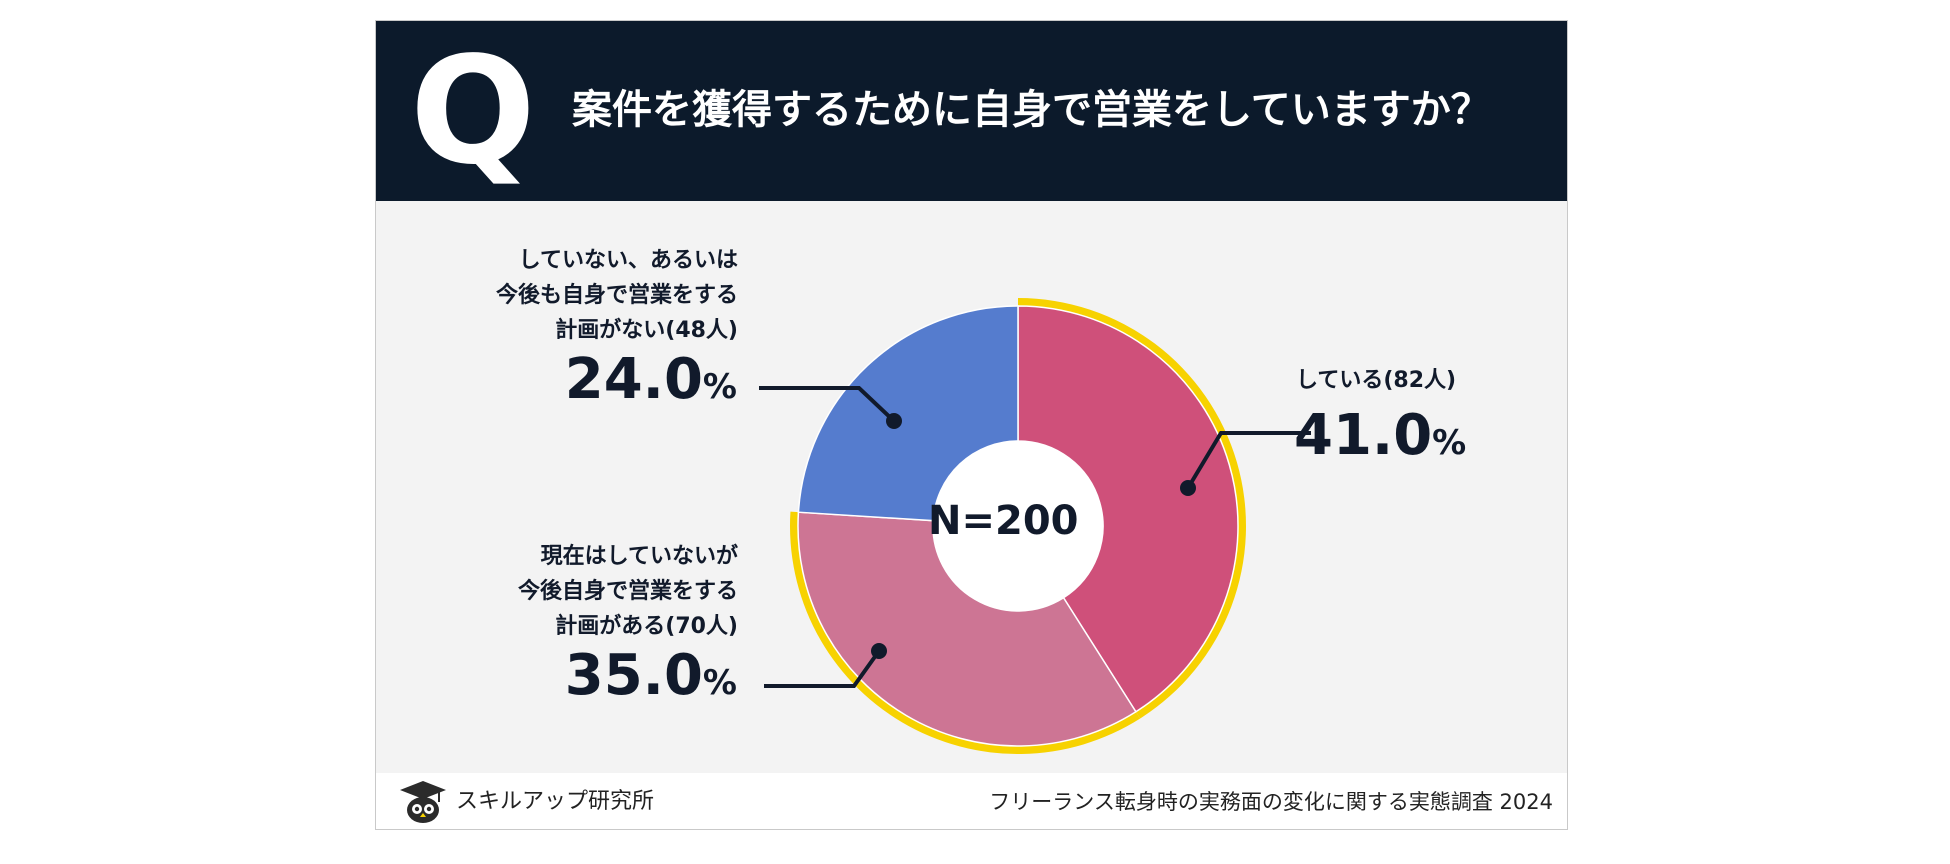 This screenshot has height=864, width=1950. What do you see at coordinates (1376, 380) in the screenshot?
I see `slice-label-yes: している(82人)` at bounding box center [1376, 380].